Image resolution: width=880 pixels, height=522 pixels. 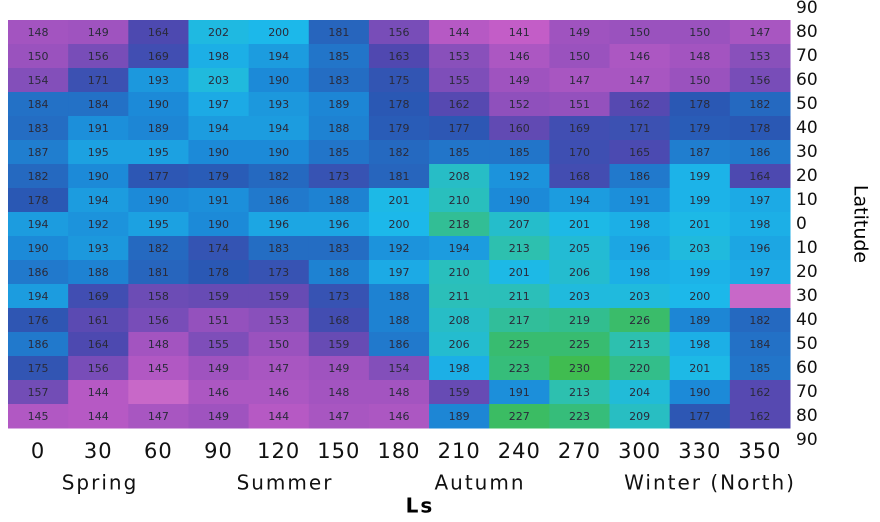 I want to click on x-tick-label: 330, so click(x=699, y=451).